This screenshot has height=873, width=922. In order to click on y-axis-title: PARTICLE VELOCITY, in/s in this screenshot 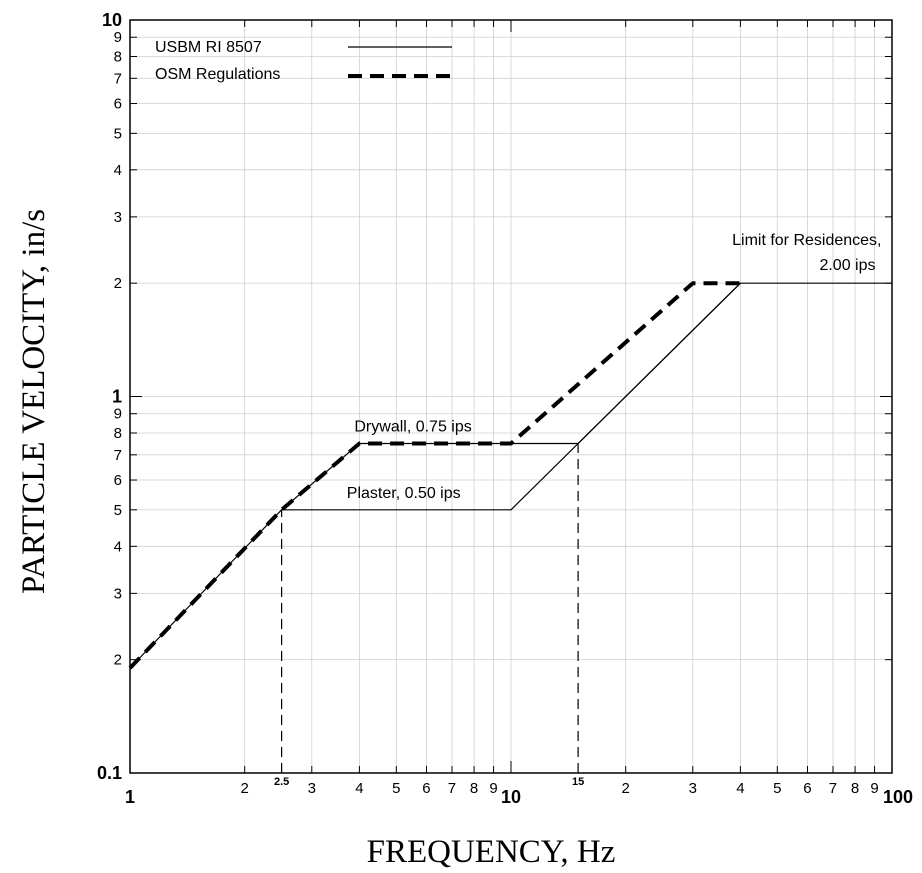, I will do `click(34, 401)`.